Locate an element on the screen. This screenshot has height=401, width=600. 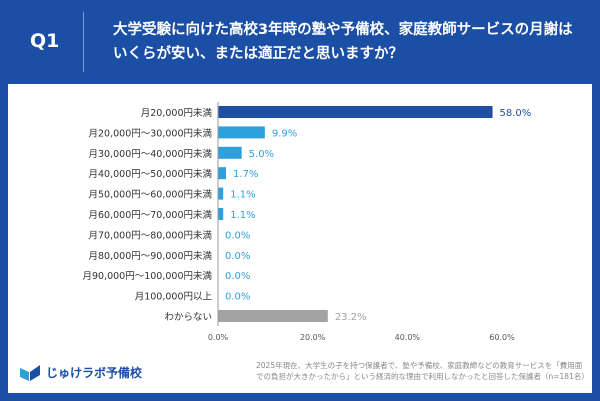
category-label: わからない is located at coordinates (188, 317).